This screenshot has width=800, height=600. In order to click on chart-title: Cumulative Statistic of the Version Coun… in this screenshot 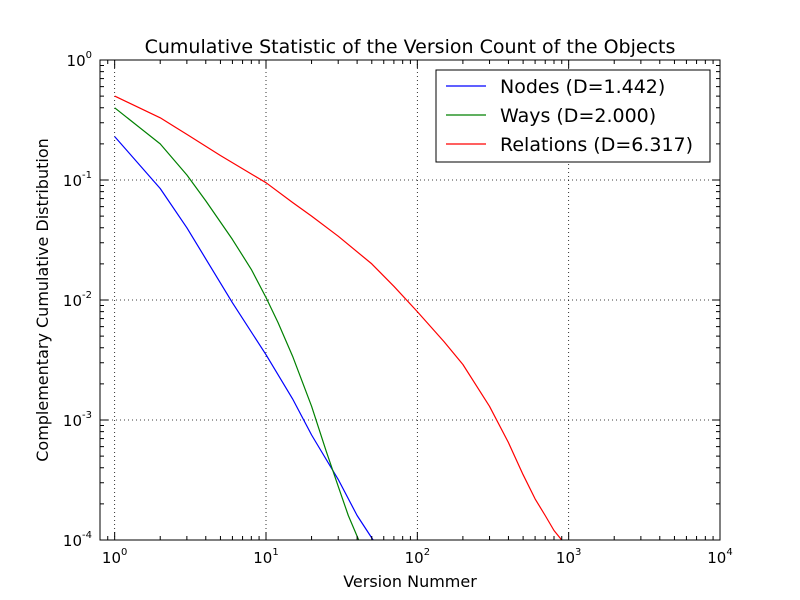, I will do `click(410, 47)`.